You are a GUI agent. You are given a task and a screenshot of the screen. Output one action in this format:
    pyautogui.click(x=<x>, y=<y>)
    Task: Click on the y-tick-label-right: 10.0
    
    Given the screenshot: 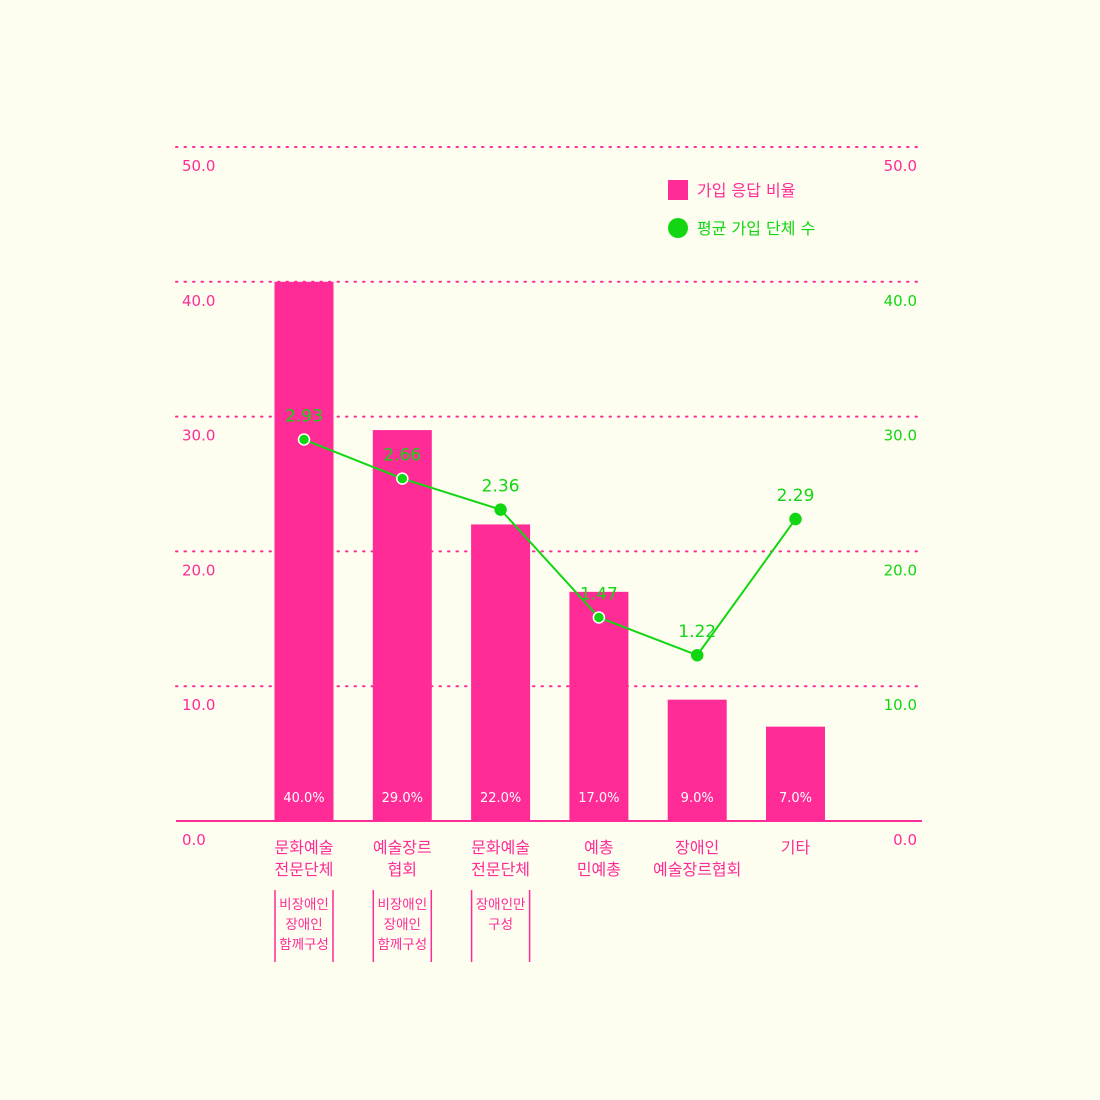 What is the action you would take?
    pyautogui.click(x=900, y=705)
    